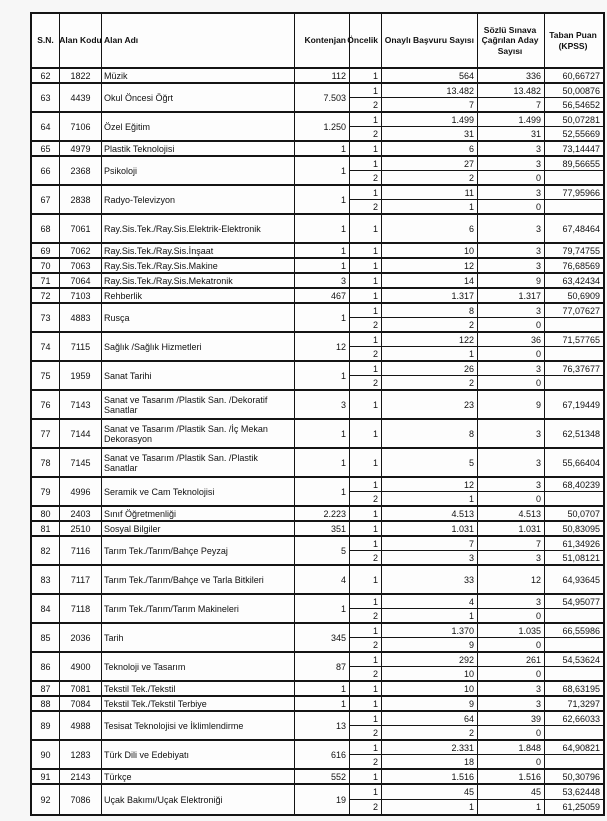 This screenshot has height=821, width=607. What do you see at coordinates (322, 404) in the screenshot?
I see `cell-kontenjan: 3` at bounding box center [322, 404].